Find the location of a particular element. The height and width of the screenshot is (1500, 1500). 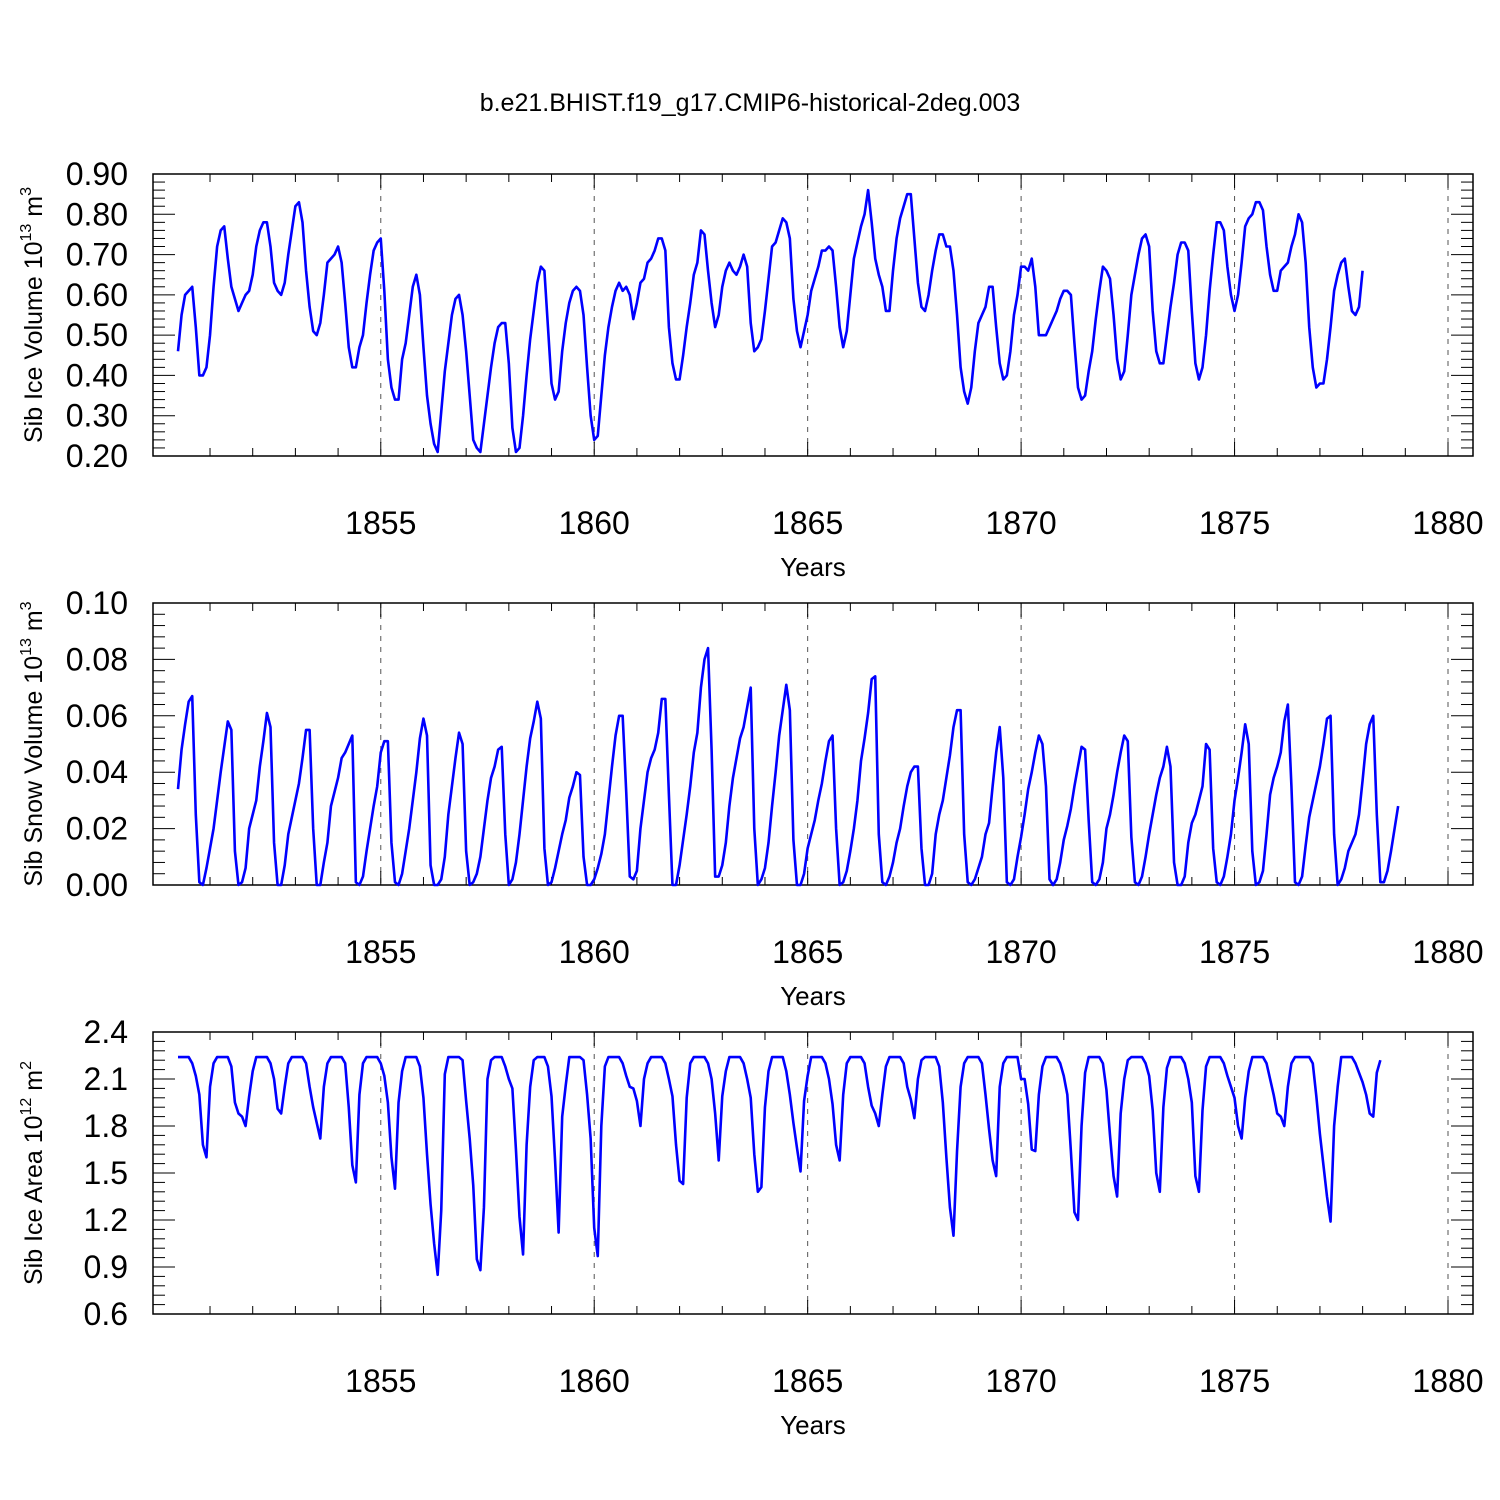

y-tick-label: 0.08 is located at coordinates (97, 659).